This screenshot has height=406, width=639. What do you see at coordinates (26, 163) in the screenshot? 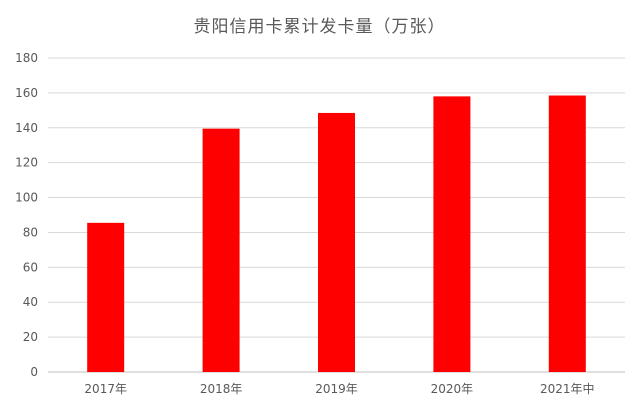
I see `y-tick-label: 120` at bounding box center [26, 163].